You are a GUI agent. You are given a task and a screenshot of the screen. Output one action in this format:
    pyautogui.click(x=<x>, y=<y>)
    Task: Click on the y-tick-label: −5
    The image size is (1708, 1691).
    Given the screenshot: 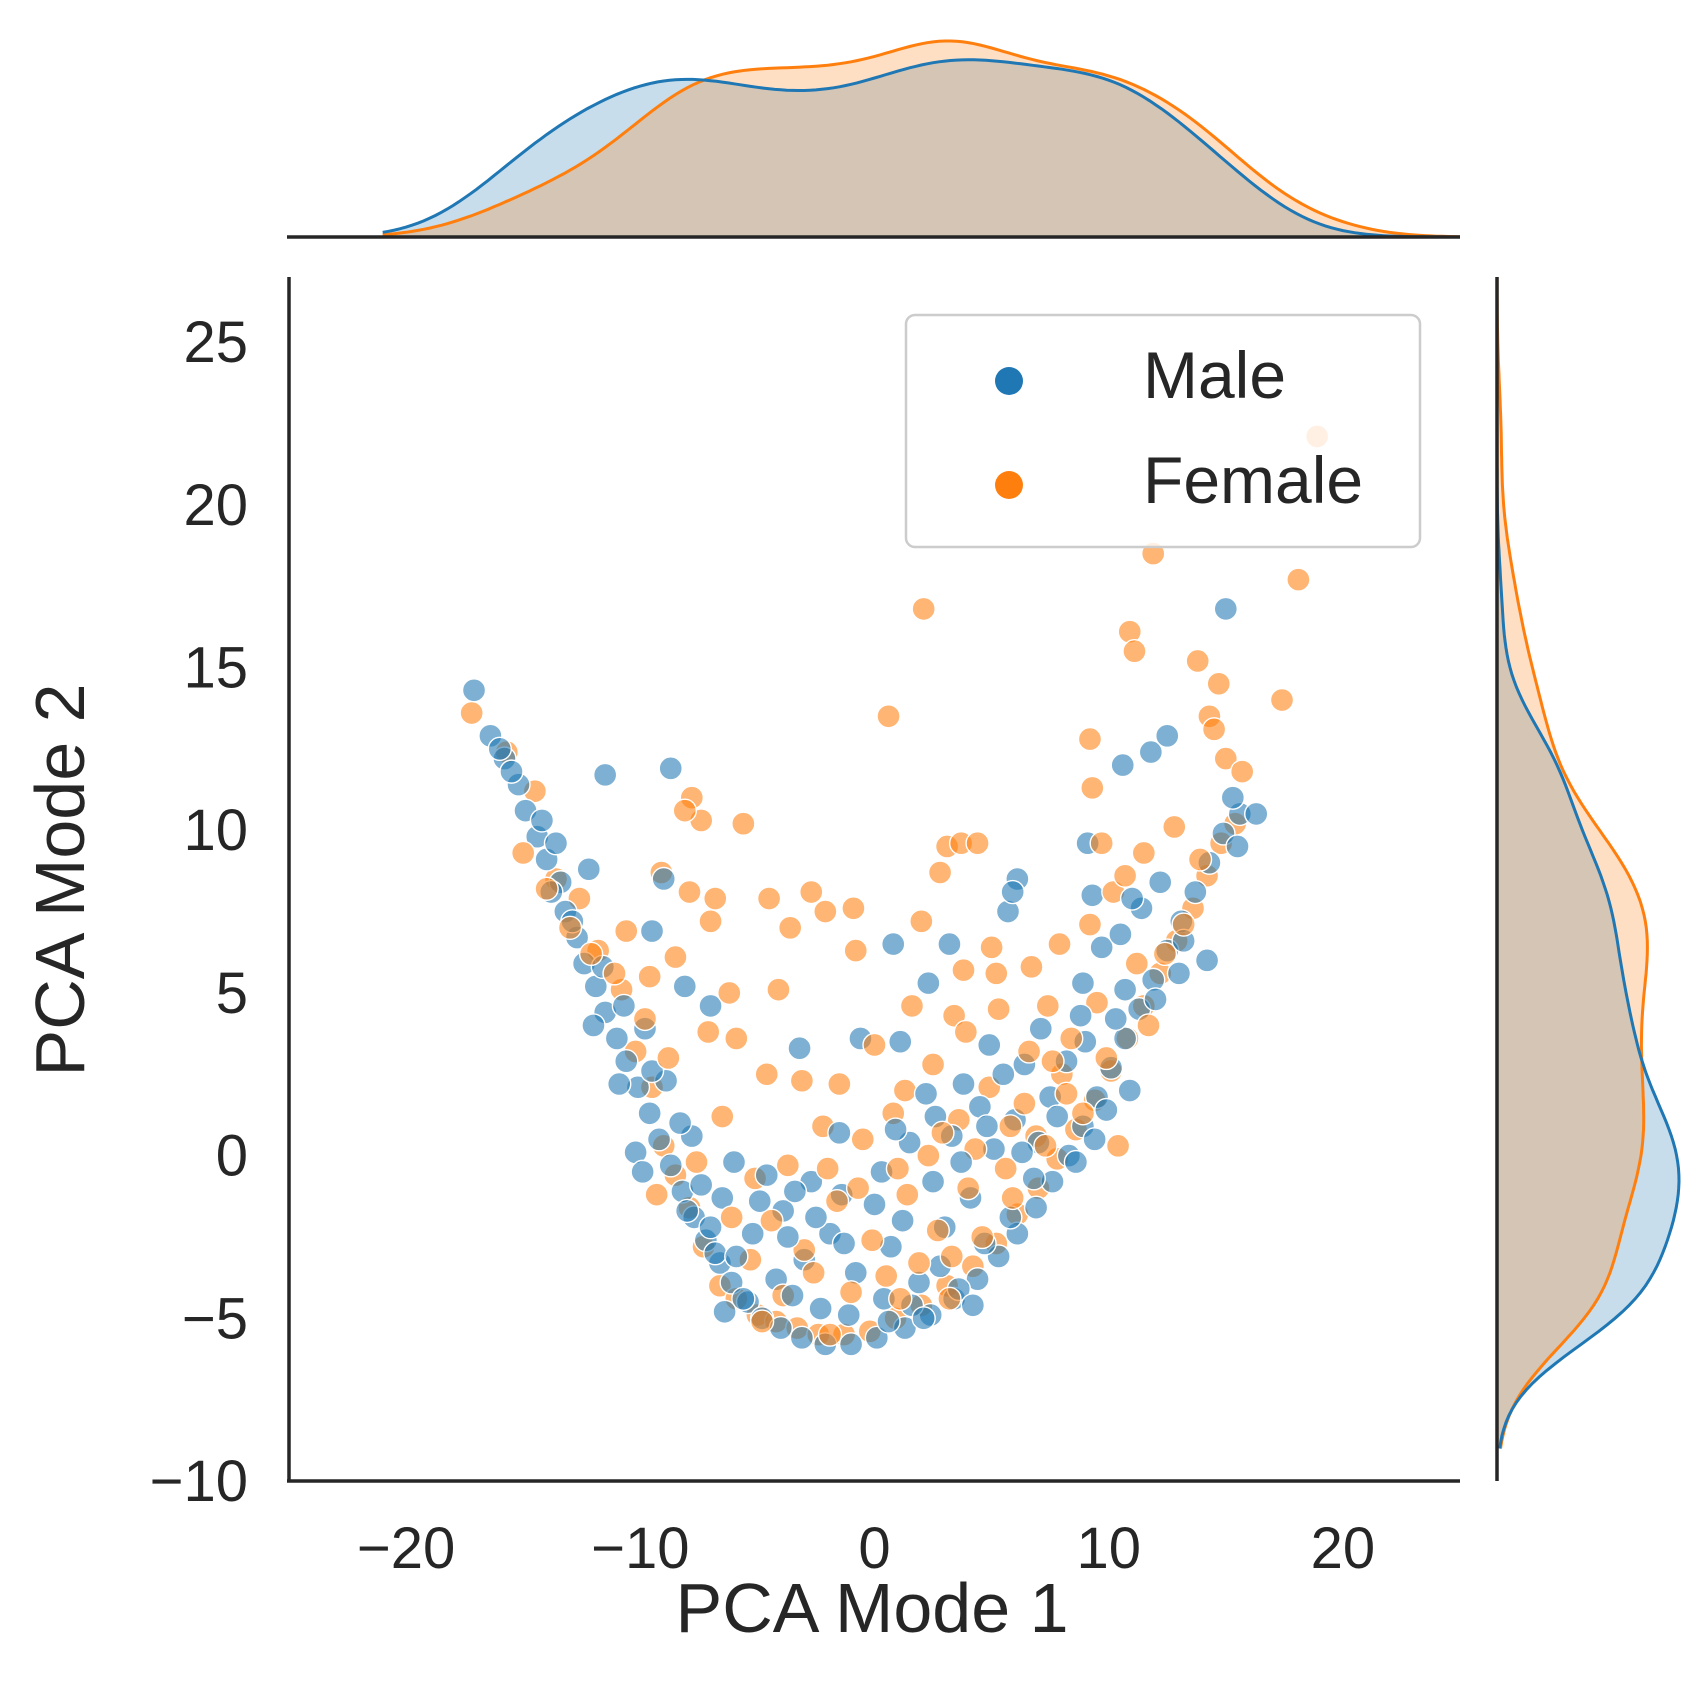 What is the action you would take?
    pyautogui.click(x=215, y=1318)
    